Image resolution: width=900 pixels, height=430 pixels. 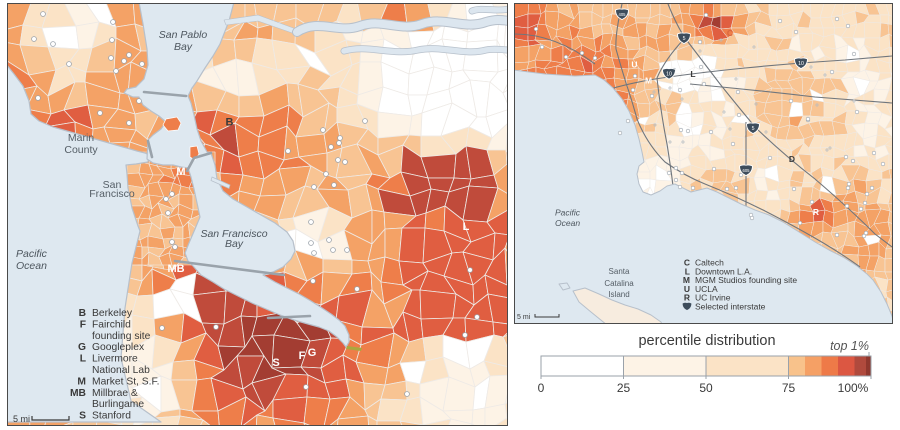 I want to click on svg-text: National Lab, so click(x=121, y=370).